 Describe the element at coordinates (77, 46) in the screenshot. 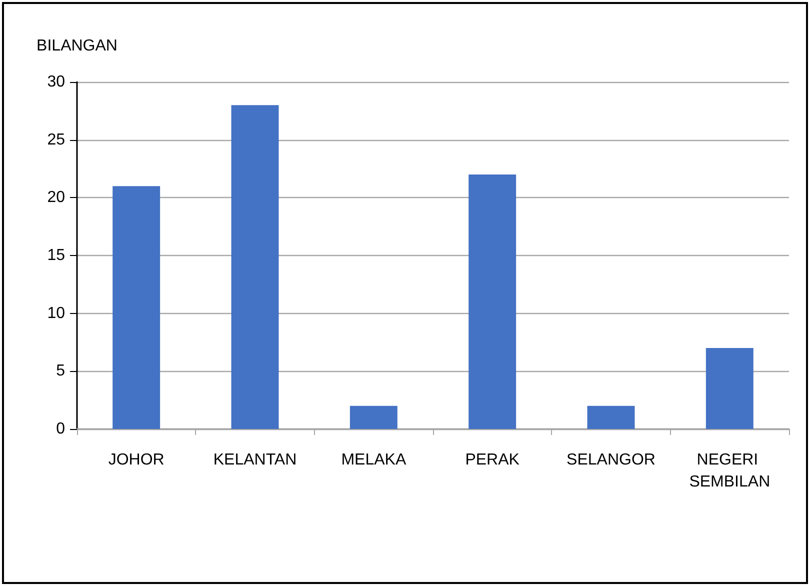

I see `y-axis-title: BILANGAN` at that location.